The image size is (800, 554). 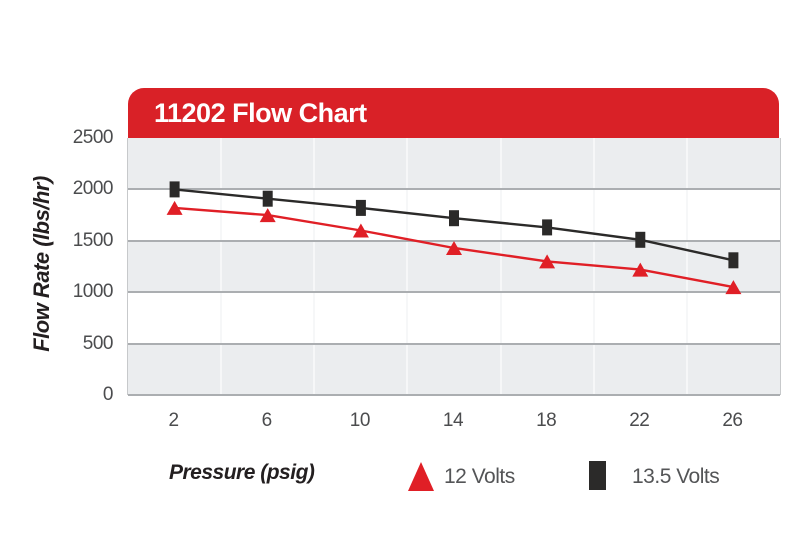 What do you see at coordinates (360, 420) in the screenshot?
I see `x-axis-tick-label: 10` at bounding box center [360, 420].